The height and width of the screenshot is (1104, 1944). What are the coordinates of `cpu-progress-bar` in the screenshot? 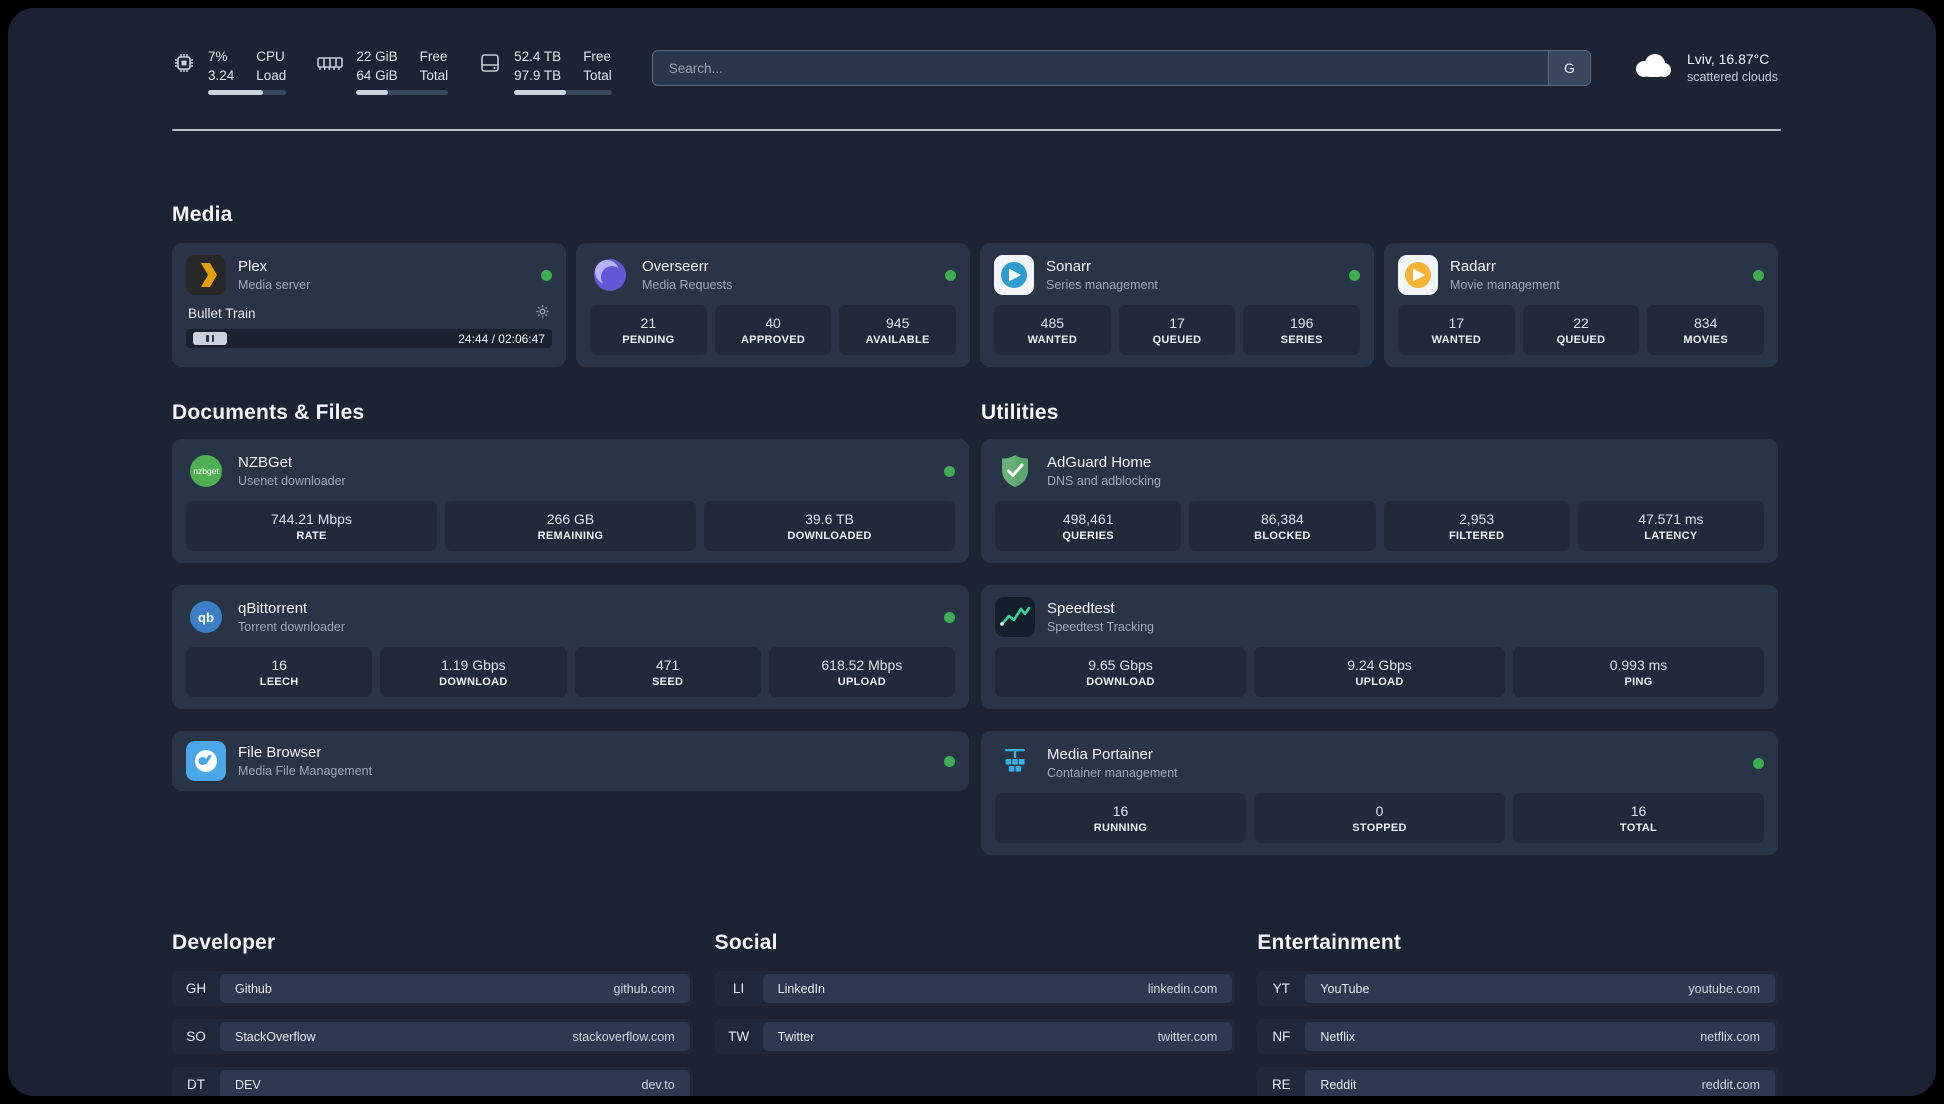 It's located at (247, 92).